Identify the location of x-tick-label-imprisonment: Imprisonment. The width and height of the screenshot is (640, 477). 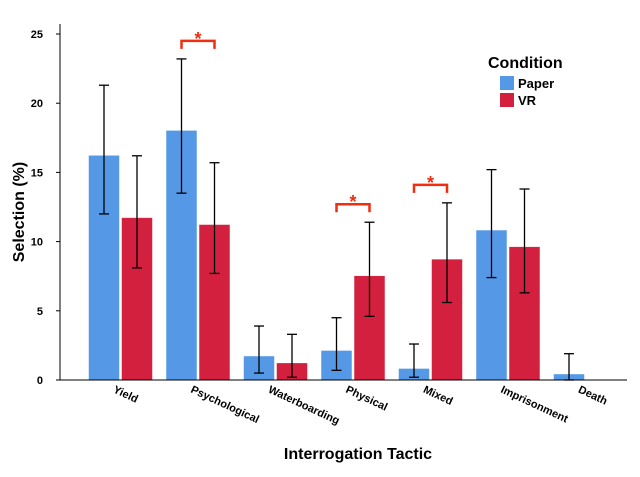
(534, 405).